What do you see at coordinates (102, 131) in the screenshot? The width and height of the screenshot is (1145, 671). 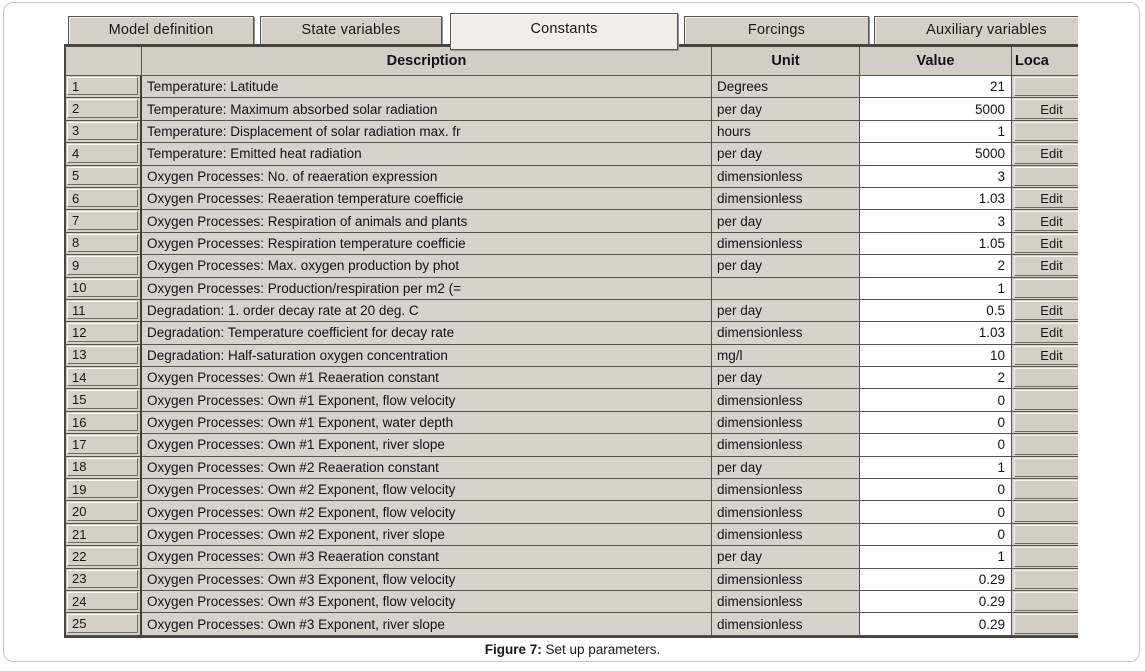 I see `row-number-button: 3` at bounding box center [102, 131].